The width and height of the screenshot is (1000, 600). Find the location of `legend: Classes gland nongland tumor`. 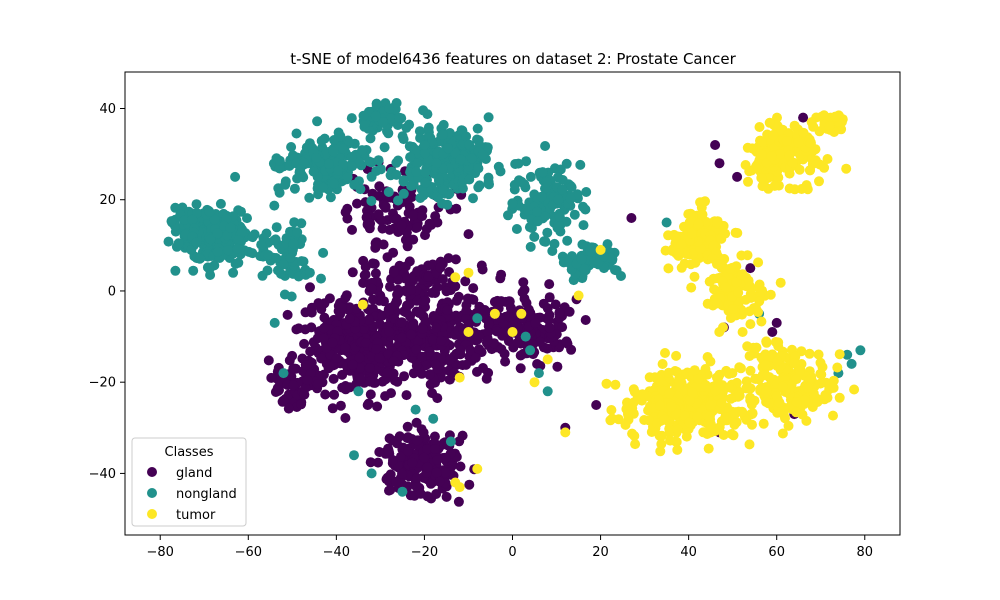

legend: Classes gland nongland tumor is located at coordinates (189, 482).